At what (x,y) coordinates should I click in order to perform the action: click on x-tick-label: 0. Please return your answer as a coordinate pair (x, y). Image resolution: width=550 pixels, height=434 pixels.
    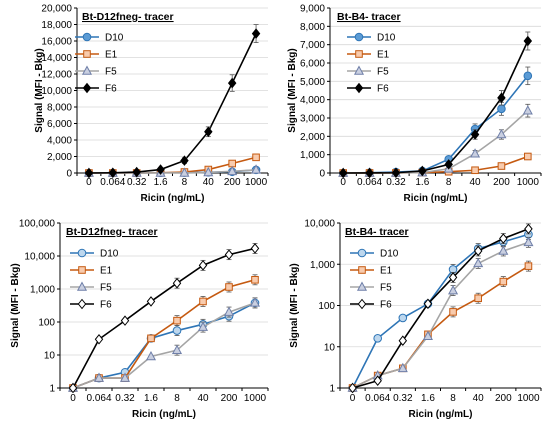
    Looking at the image, I should click on (343, 182).